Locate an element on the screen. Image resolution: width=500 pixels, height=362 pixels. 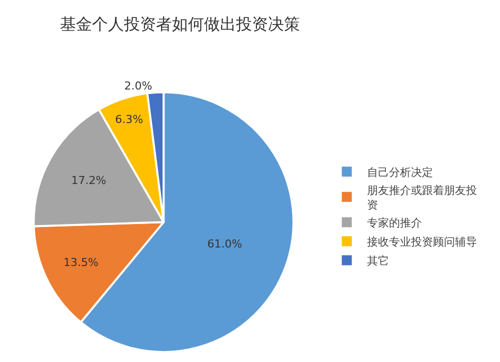
legend-label: 接收专业投资顾问辅导 is located at coordinates (421, 241).